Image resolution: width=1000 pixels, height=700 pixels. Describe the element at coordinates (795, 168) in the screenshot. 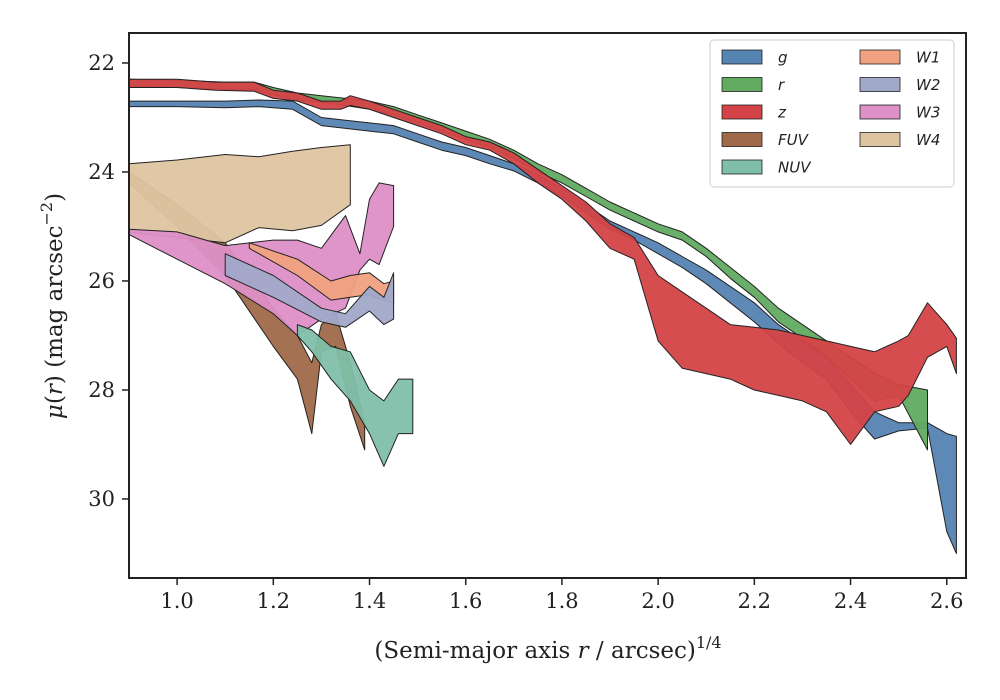

I see `legend-label-nuv: NUV` at that location.